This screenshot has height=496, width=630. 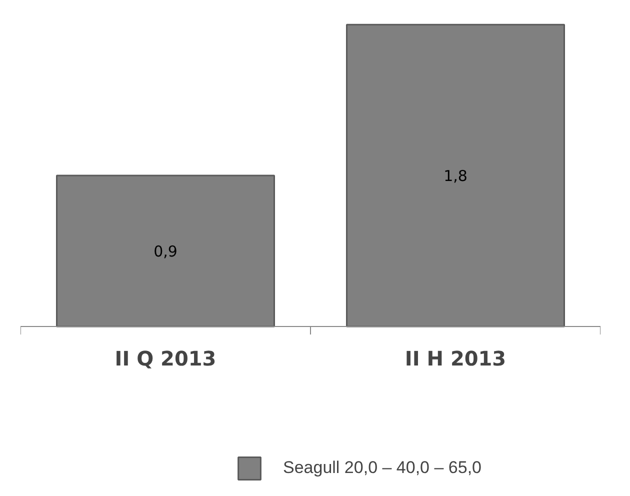 What do you see at coordinates (455, 358) in the screenshot?
I see `x-tick-label: II H 2013` at bounding box center [455, 358].